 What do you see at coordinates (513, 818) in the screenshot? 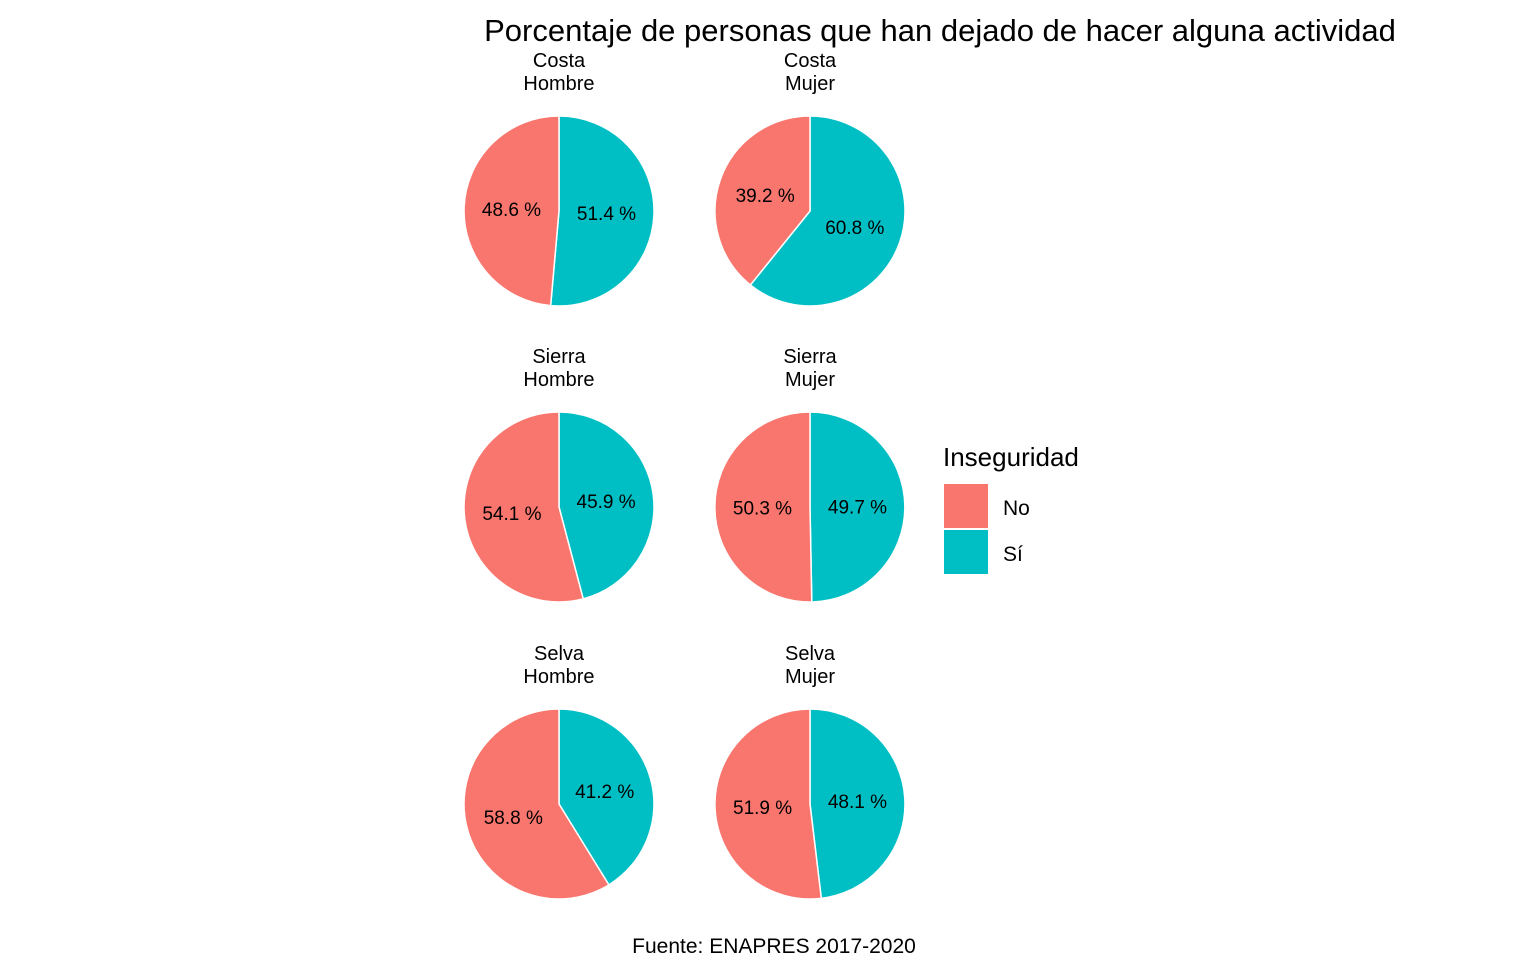
I see `slice-label-no: 58.8 %` at bounding box center [513, 818].